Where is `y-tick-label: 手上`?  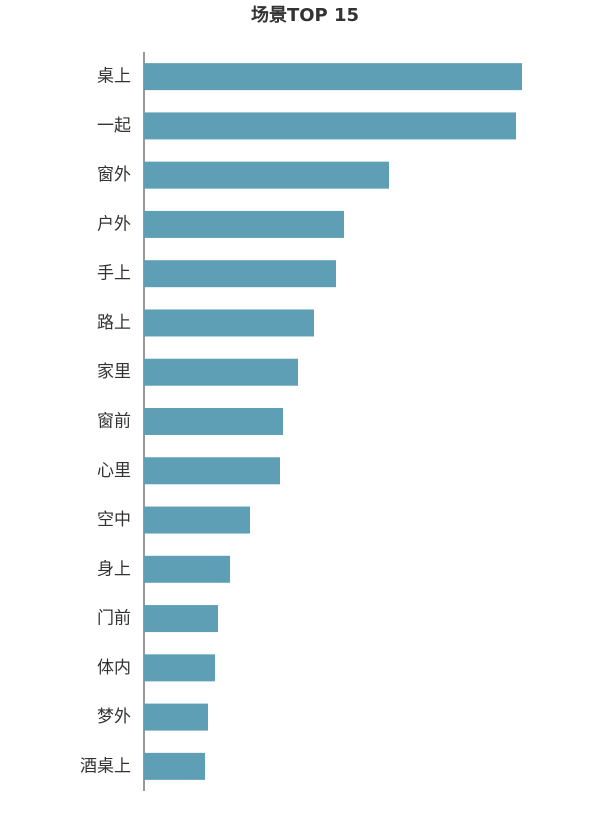
y-tick-label: 手上 is located at coordinates (114, 274).